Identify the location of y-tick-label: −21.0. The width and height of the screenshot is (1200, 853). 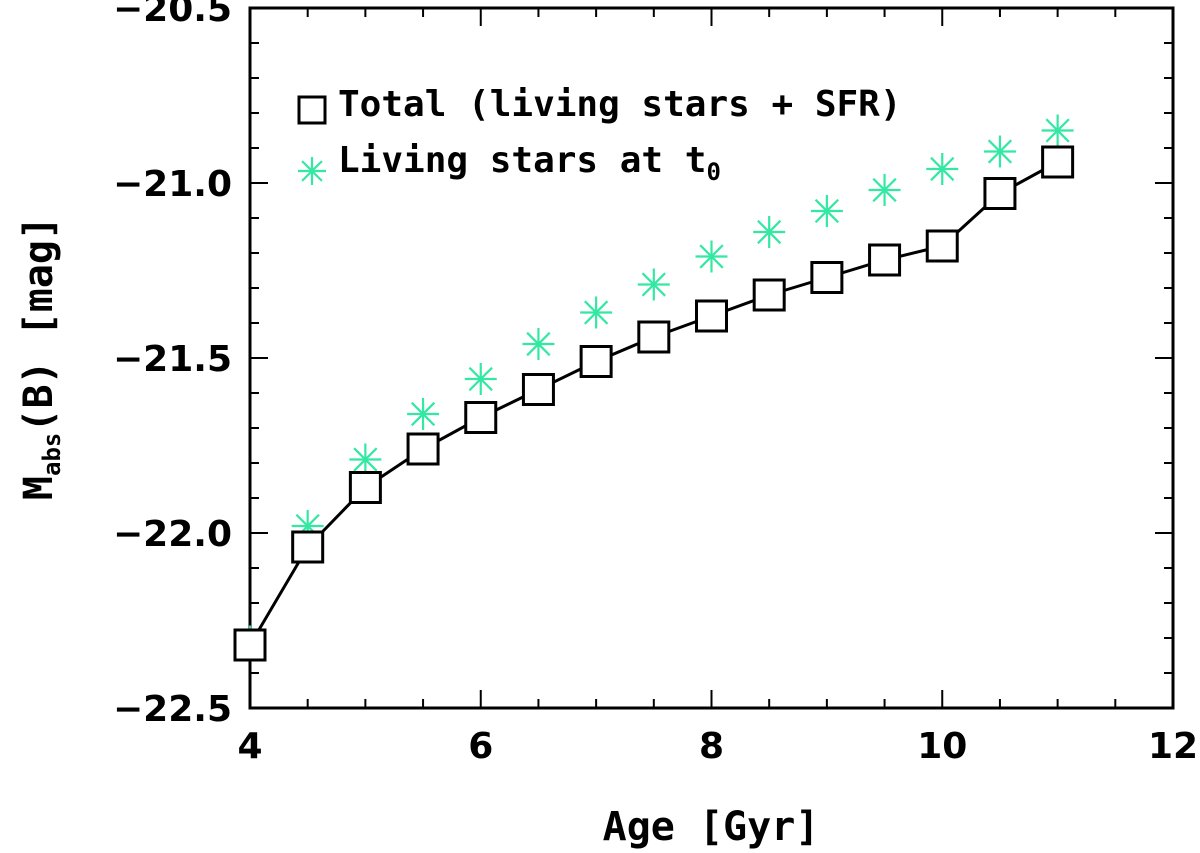
(172, 184).